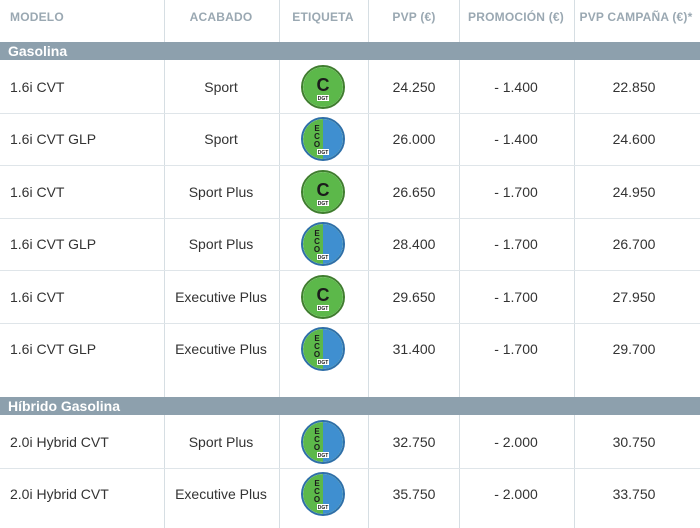  Describe the element at coordinates (636, 17) in the screenshot. I see `header-pvp-campana: PVP CAMPAÑA (€)*` at that location.